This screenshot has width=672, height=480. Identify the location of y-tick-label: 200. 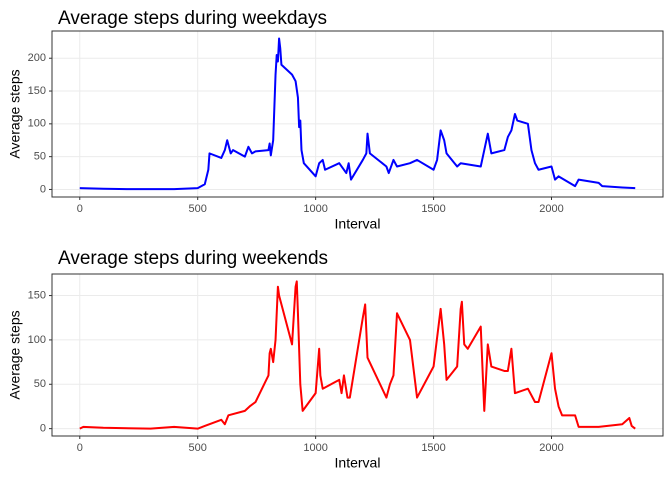
(37, 58).